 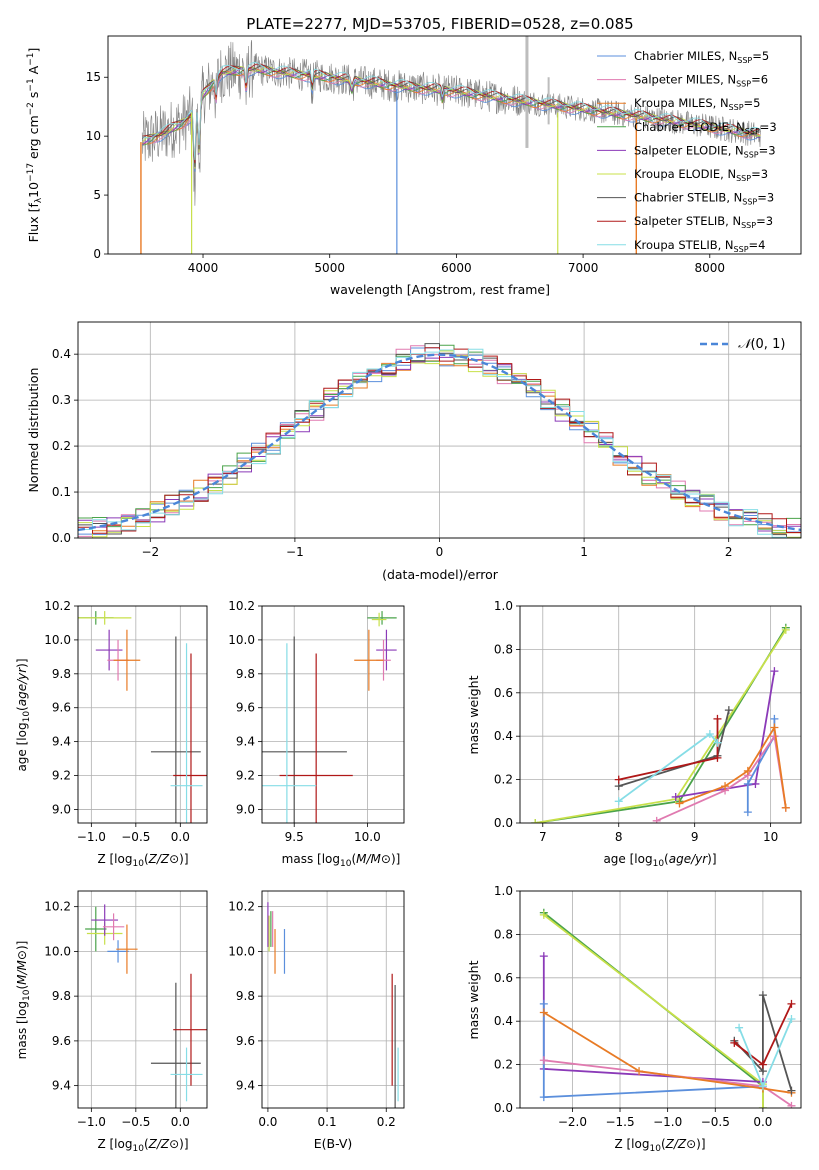 What do you see at coordinates (135, 837) in the screenshot?
I see `x-tick-label: −0.5` at bounding box center [135, 837].